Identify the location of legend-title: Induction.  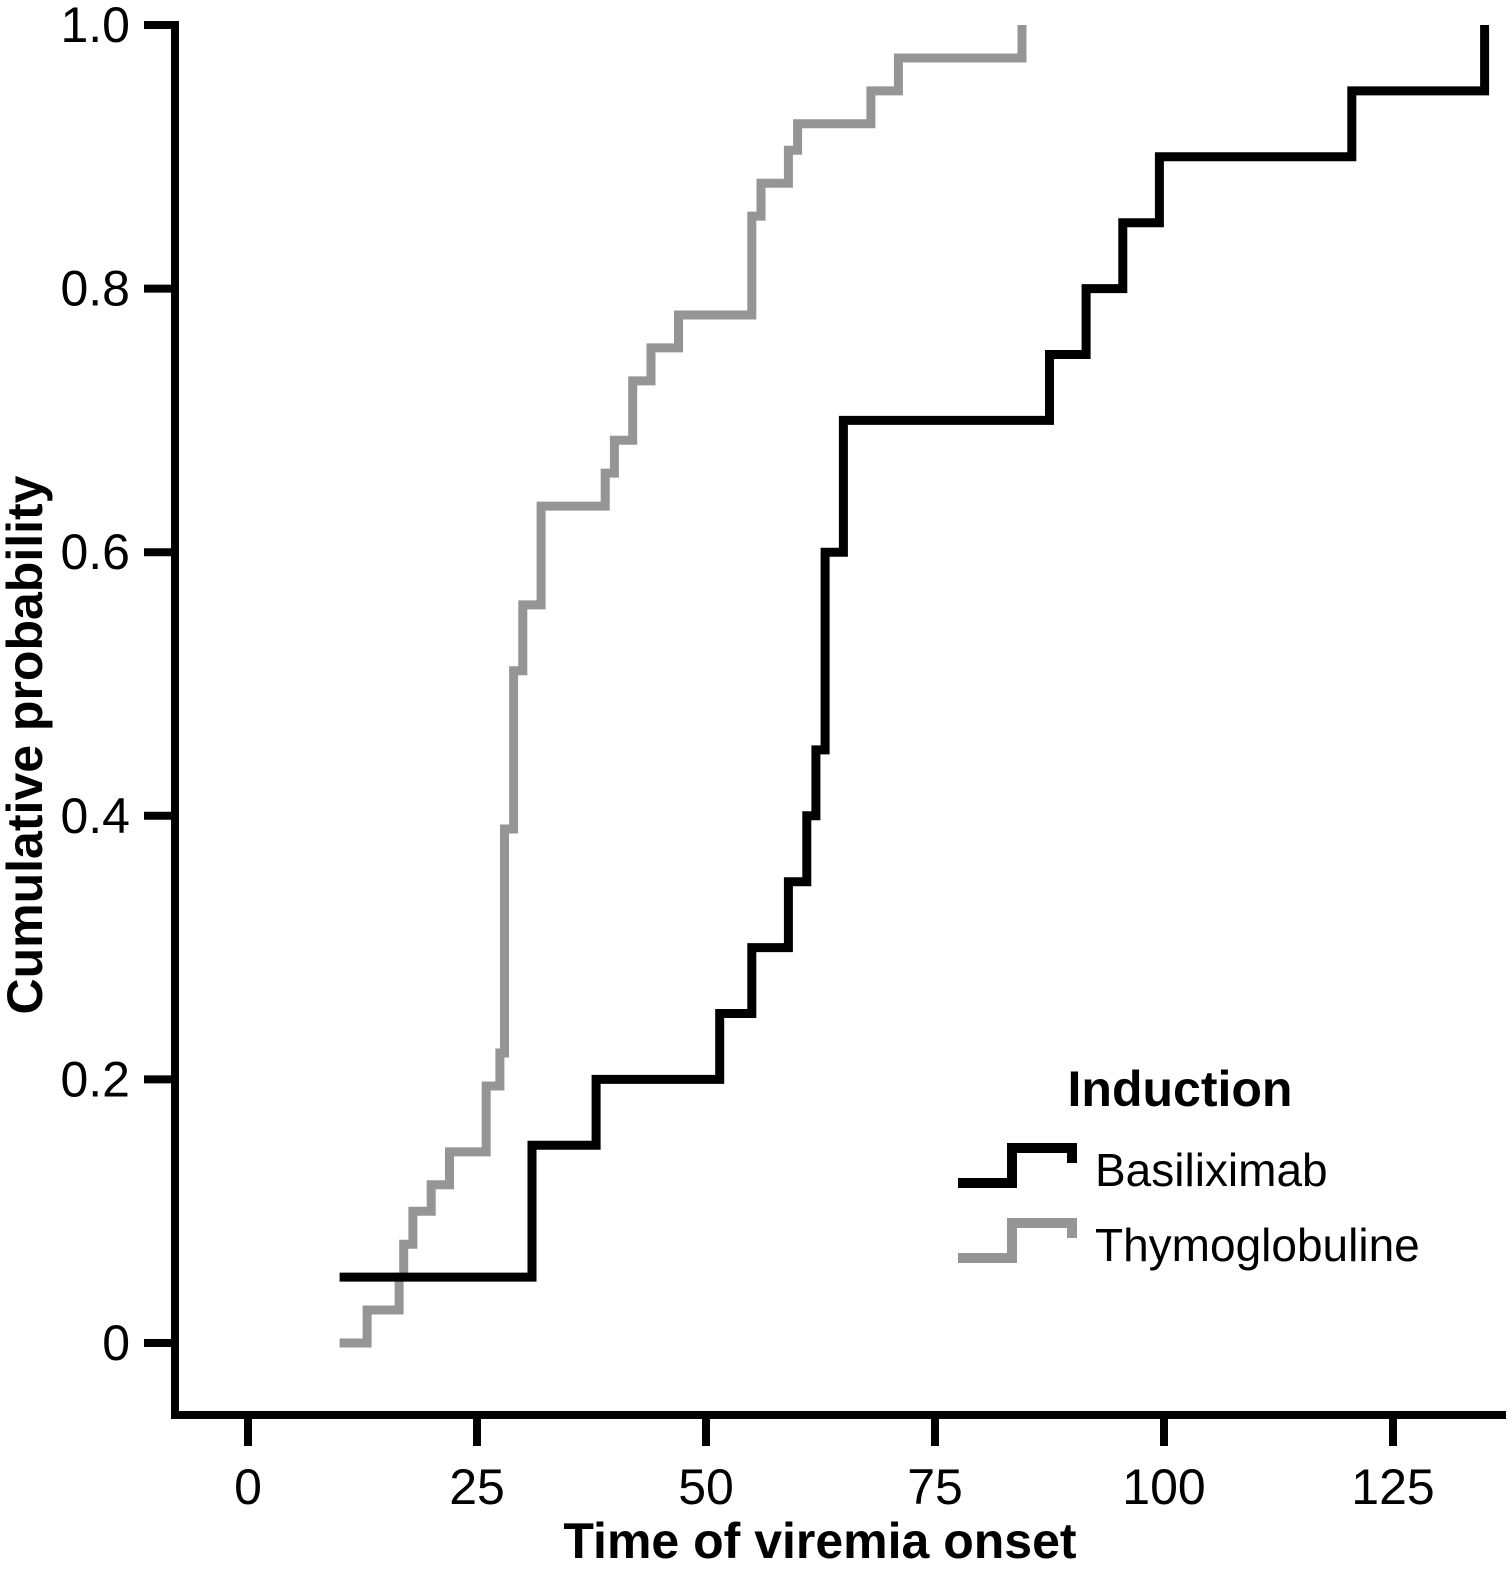
(1180, 1089).